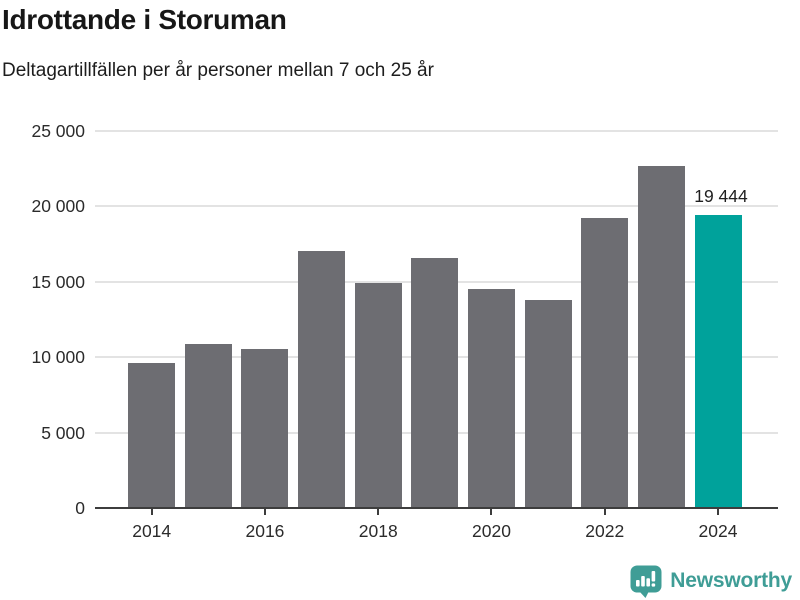 The height and width of the screenshot is (600, 800). What do you see at coordinates (378, 531) in the screenshot?
I see `x-tick-label-2018: 2018` at bounding box center [378, 531].